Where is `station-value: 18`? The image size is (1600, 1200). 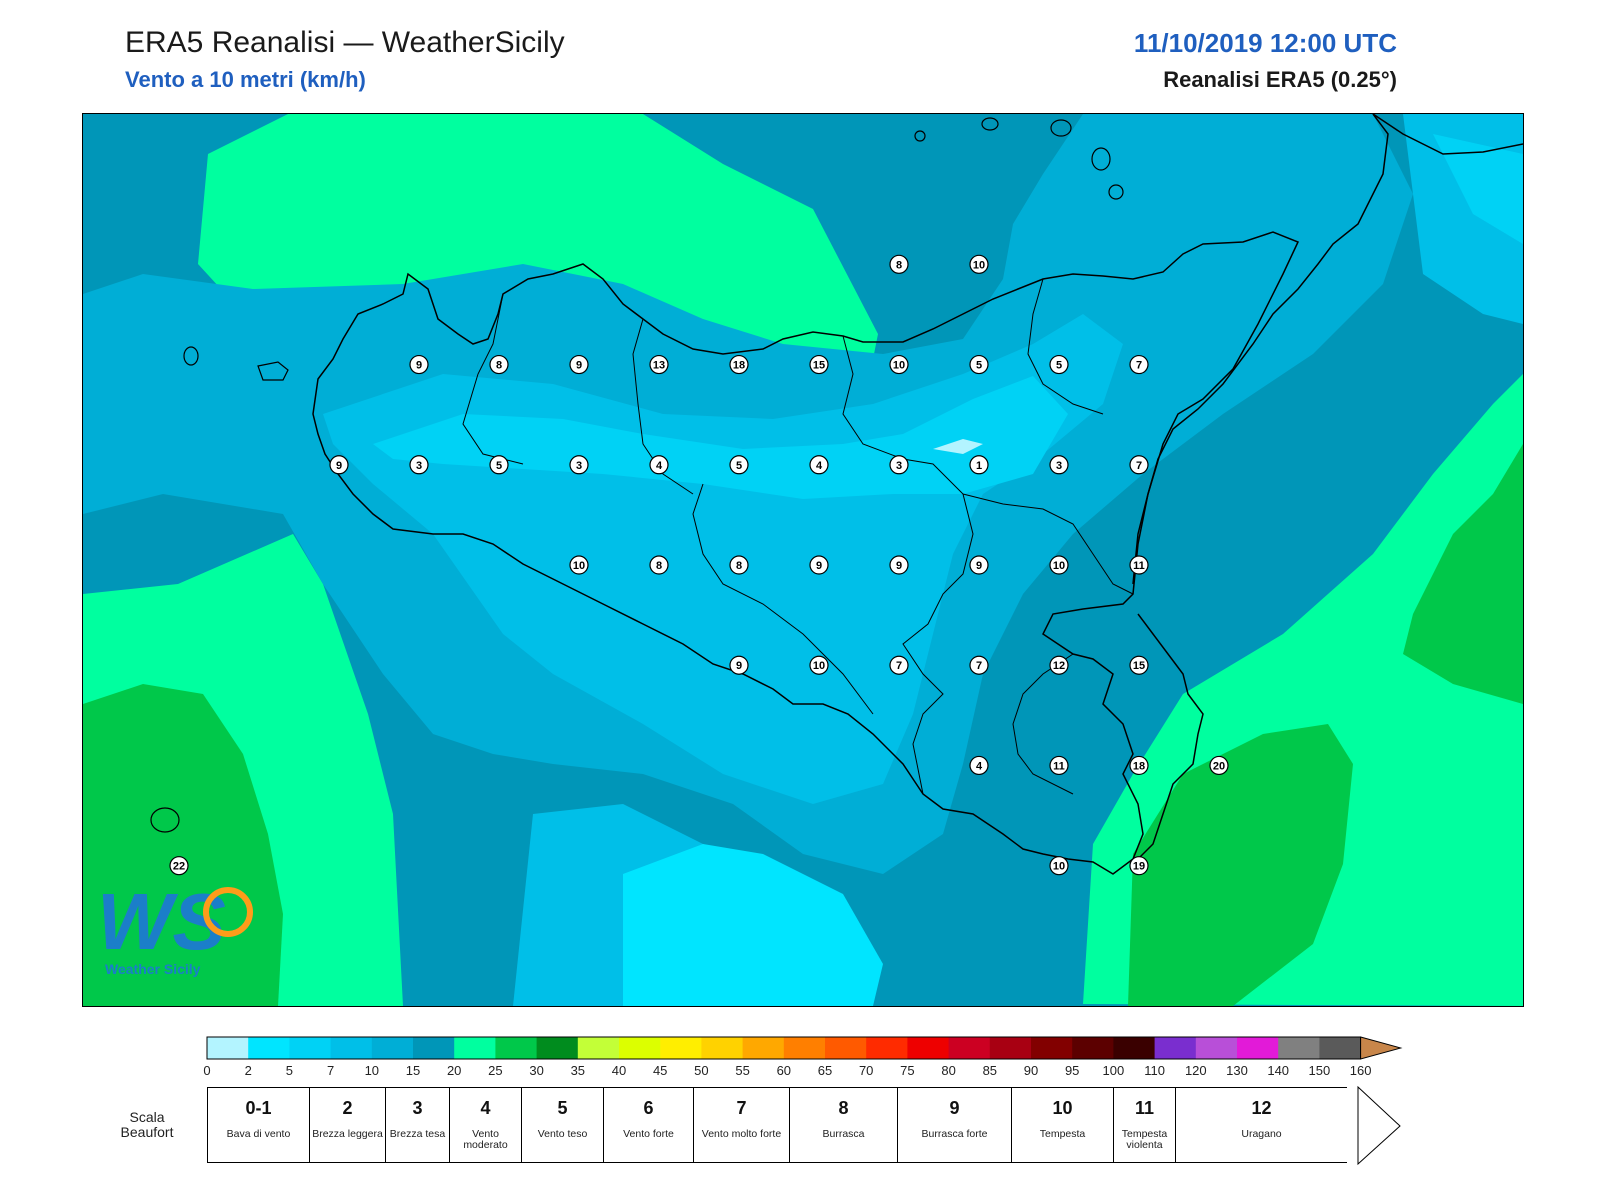
station-value: 18 is located at coordinates (1139, 766).